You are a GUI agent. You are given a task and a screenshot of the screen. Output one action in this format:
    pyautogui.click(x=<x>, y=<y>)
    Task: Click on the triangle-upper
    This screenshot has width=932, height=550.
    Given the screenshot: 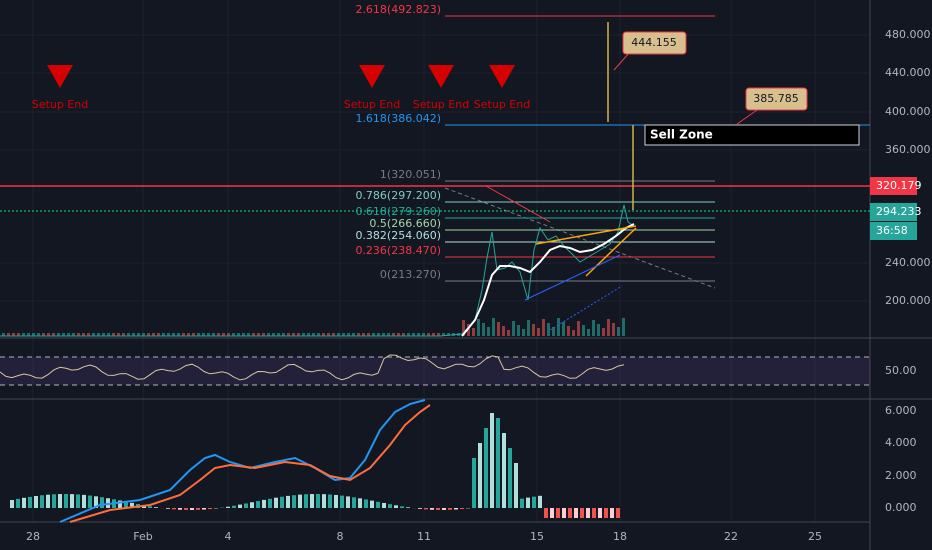 What is the action you would take?
    pyautogui.click(x=586, y=235)
    